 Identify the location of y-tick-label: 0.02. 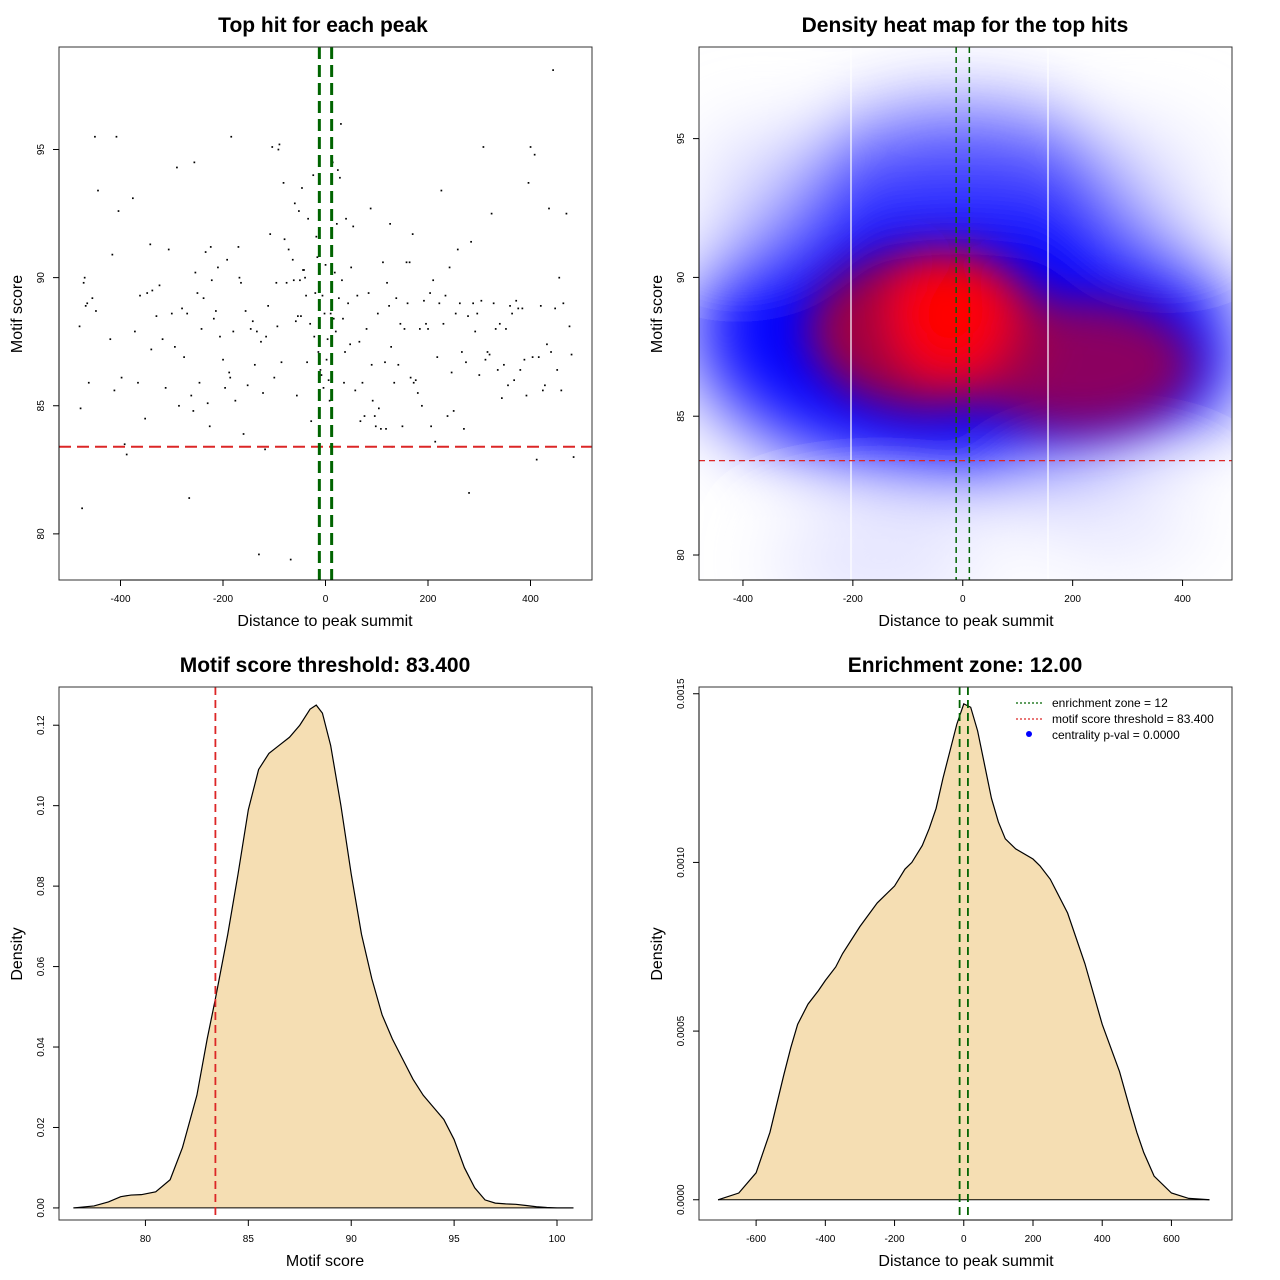
(41, 1127).